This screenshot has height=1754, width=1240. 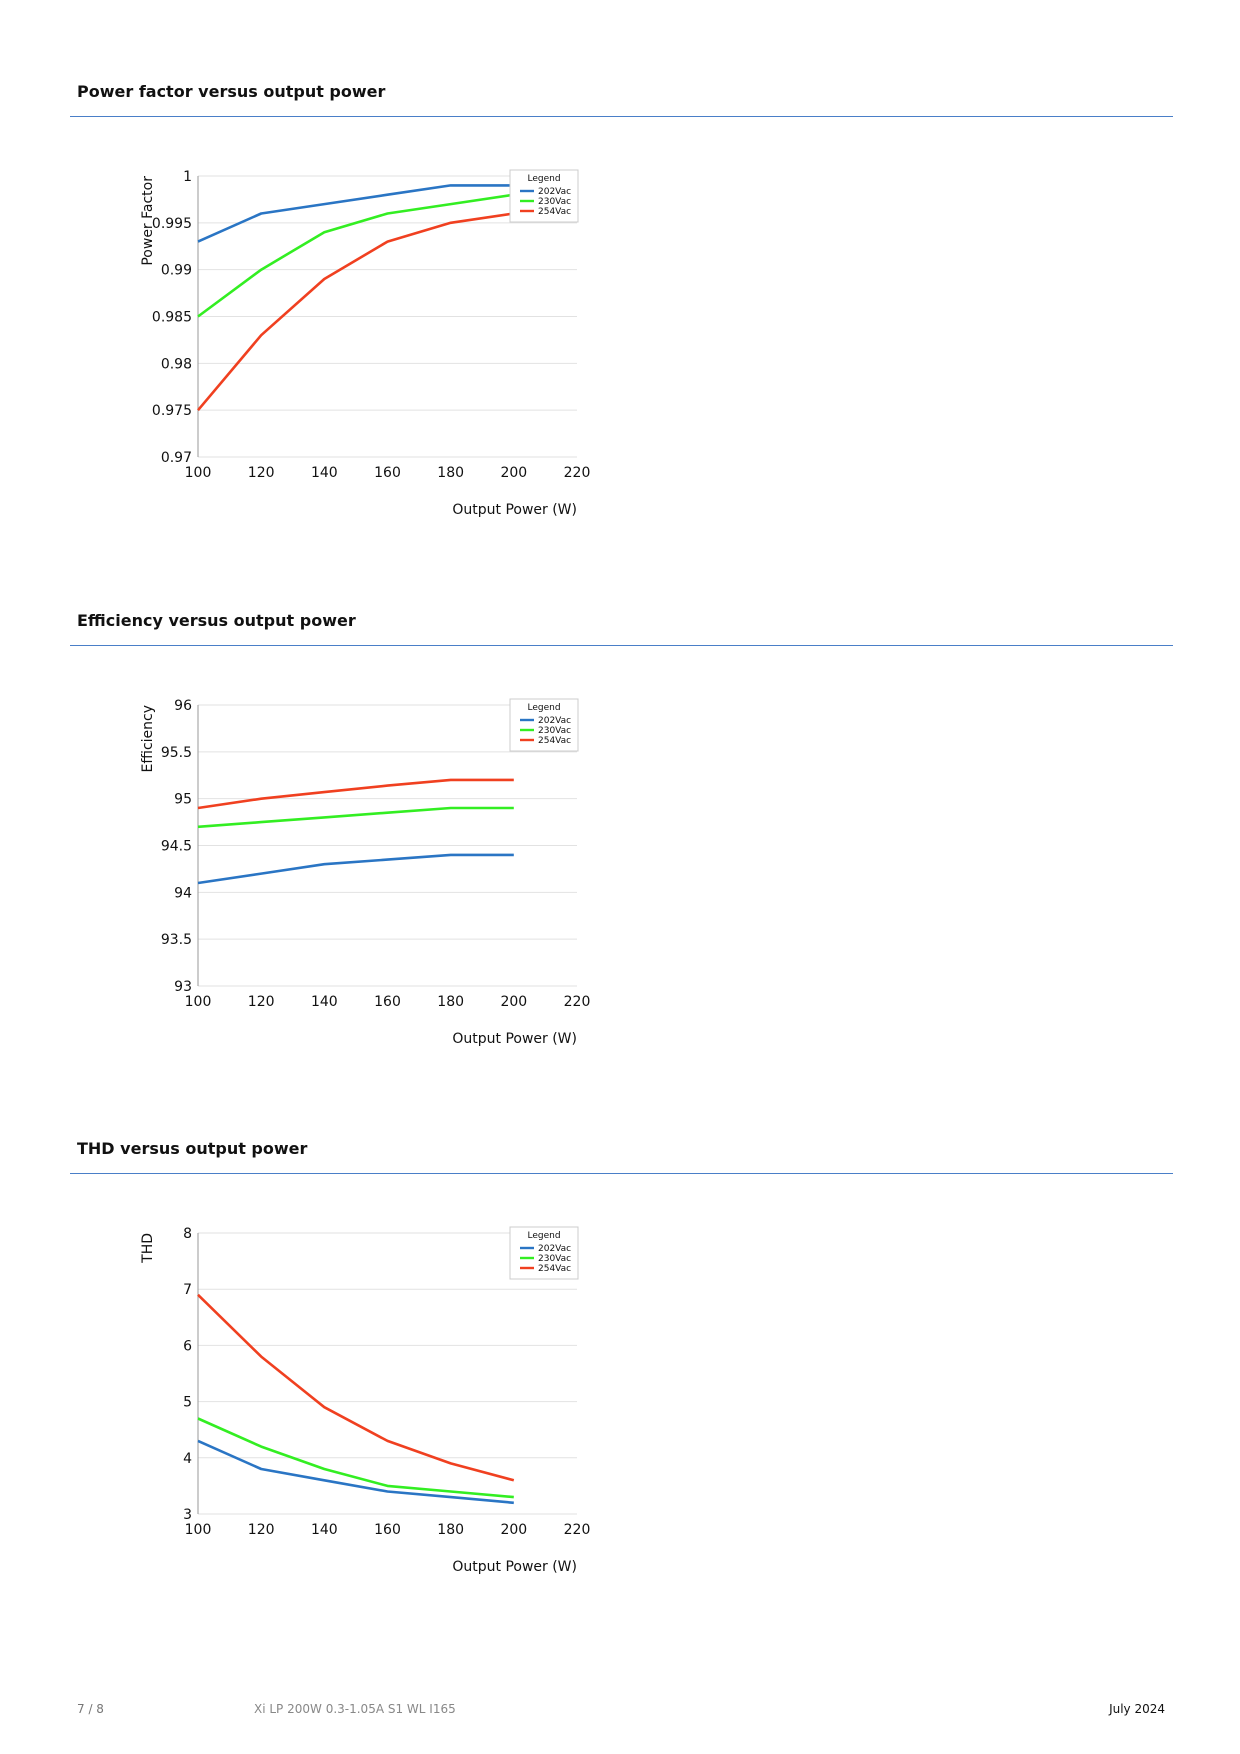 What do you see at coordinates (187, 1515) in the screenshot?
I see `y-tick-label: 3` at bounding box center [187, 1515].